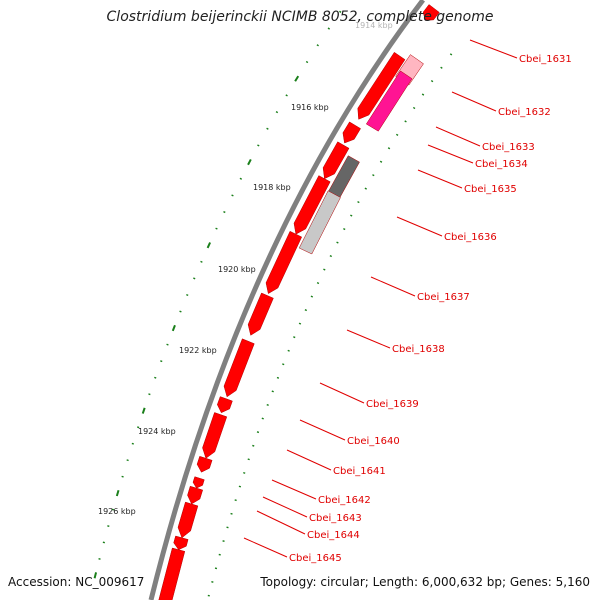 The height and width of the screenshot is (600, 600). Describe the element at coordinates (470, 237) in the screenshot. I see `gene-label: Cbei_1636` at that location.